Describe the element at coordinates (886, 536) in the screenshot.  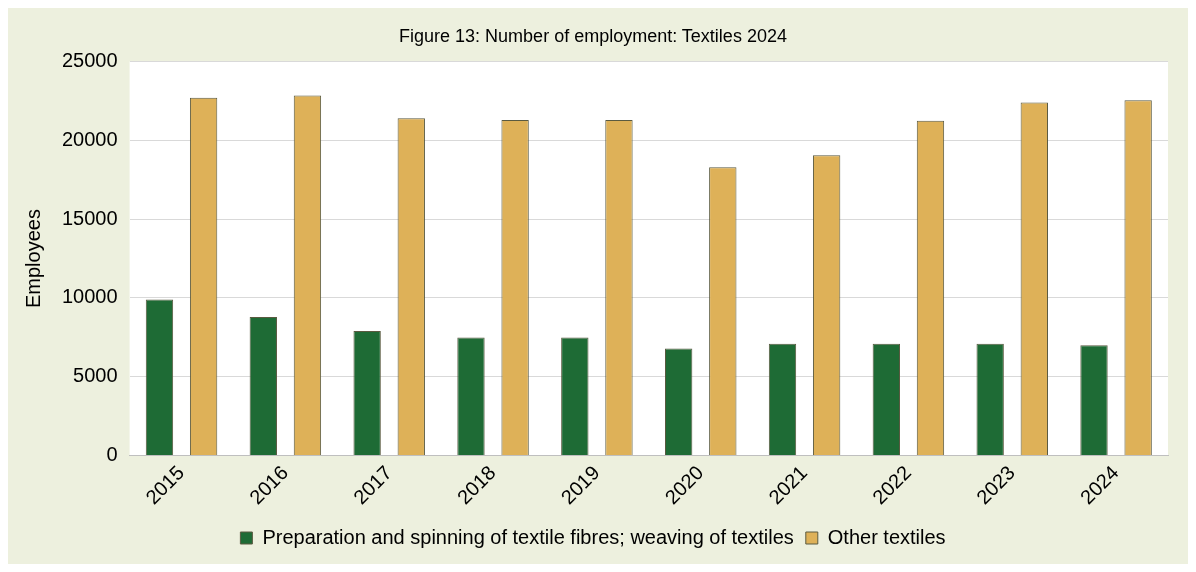
I see `legend-label: Other textiles` at that location.